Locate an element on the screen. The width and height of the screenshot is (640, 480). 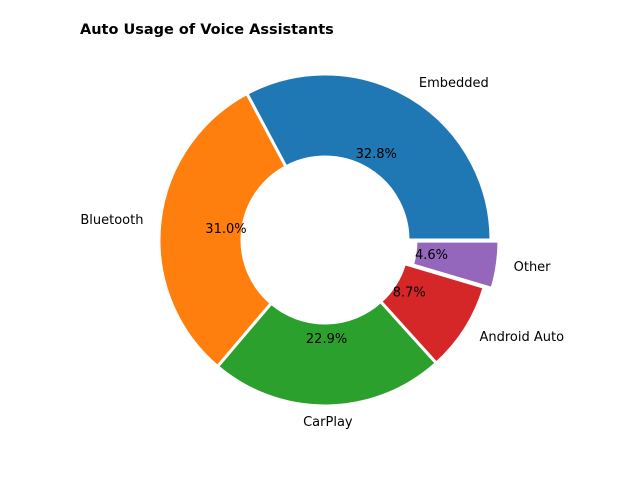
pct-carplay: 22.9% is located at coordinates (326, 339).